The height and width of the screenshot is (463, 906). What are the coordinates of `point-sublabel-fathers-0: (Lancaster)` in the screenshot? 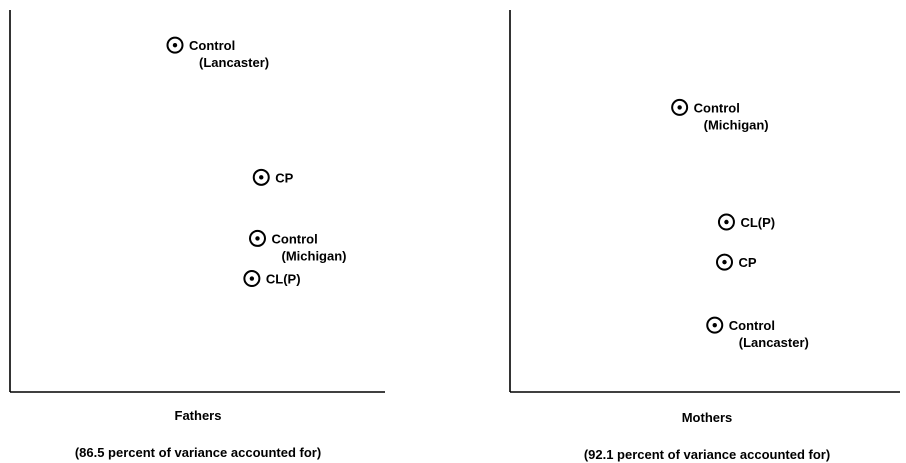 It's located at (234, 62).